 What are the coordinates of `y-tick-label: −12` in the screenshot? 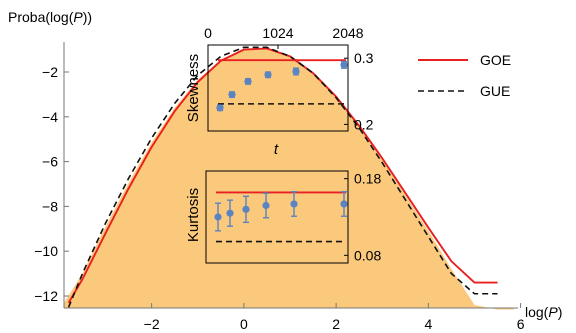 It's located at (46, 296).